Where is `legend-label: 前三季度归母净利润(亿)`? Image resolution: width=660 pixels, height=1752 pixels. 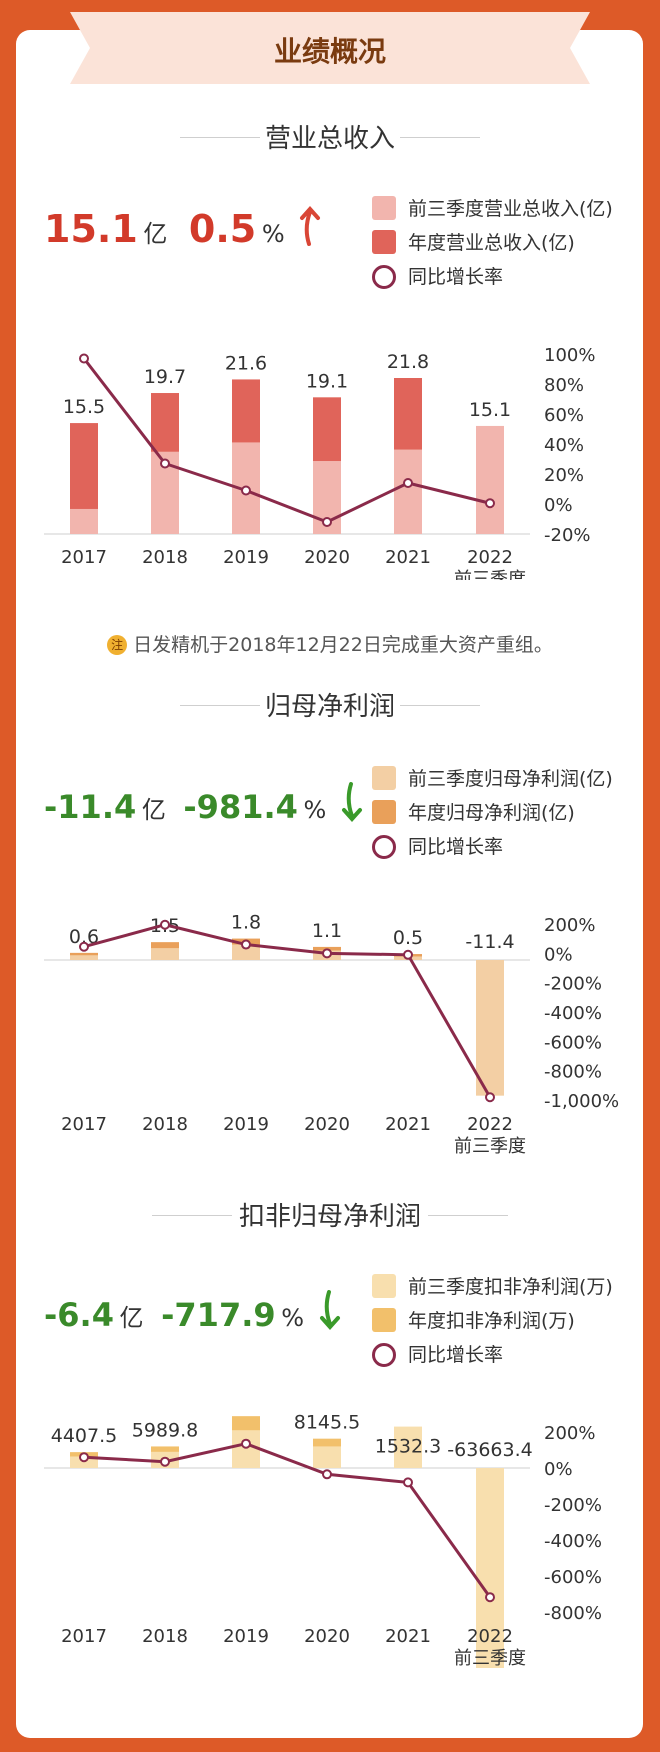
legend-label: 前三季度归母净利润(亿) is located at coordinates (510, 779).